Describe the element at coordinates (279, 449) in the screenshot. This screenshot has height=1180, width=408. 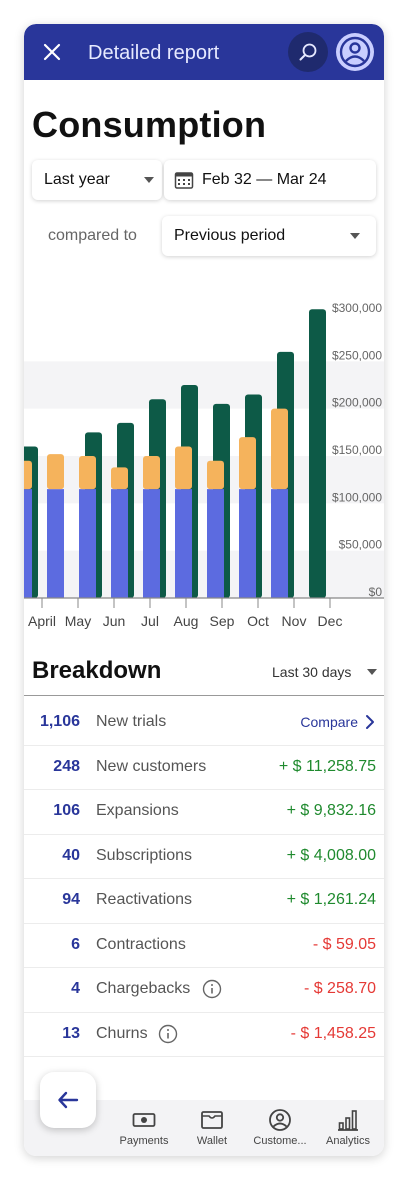
I see `bar-series3-nov` at that location.